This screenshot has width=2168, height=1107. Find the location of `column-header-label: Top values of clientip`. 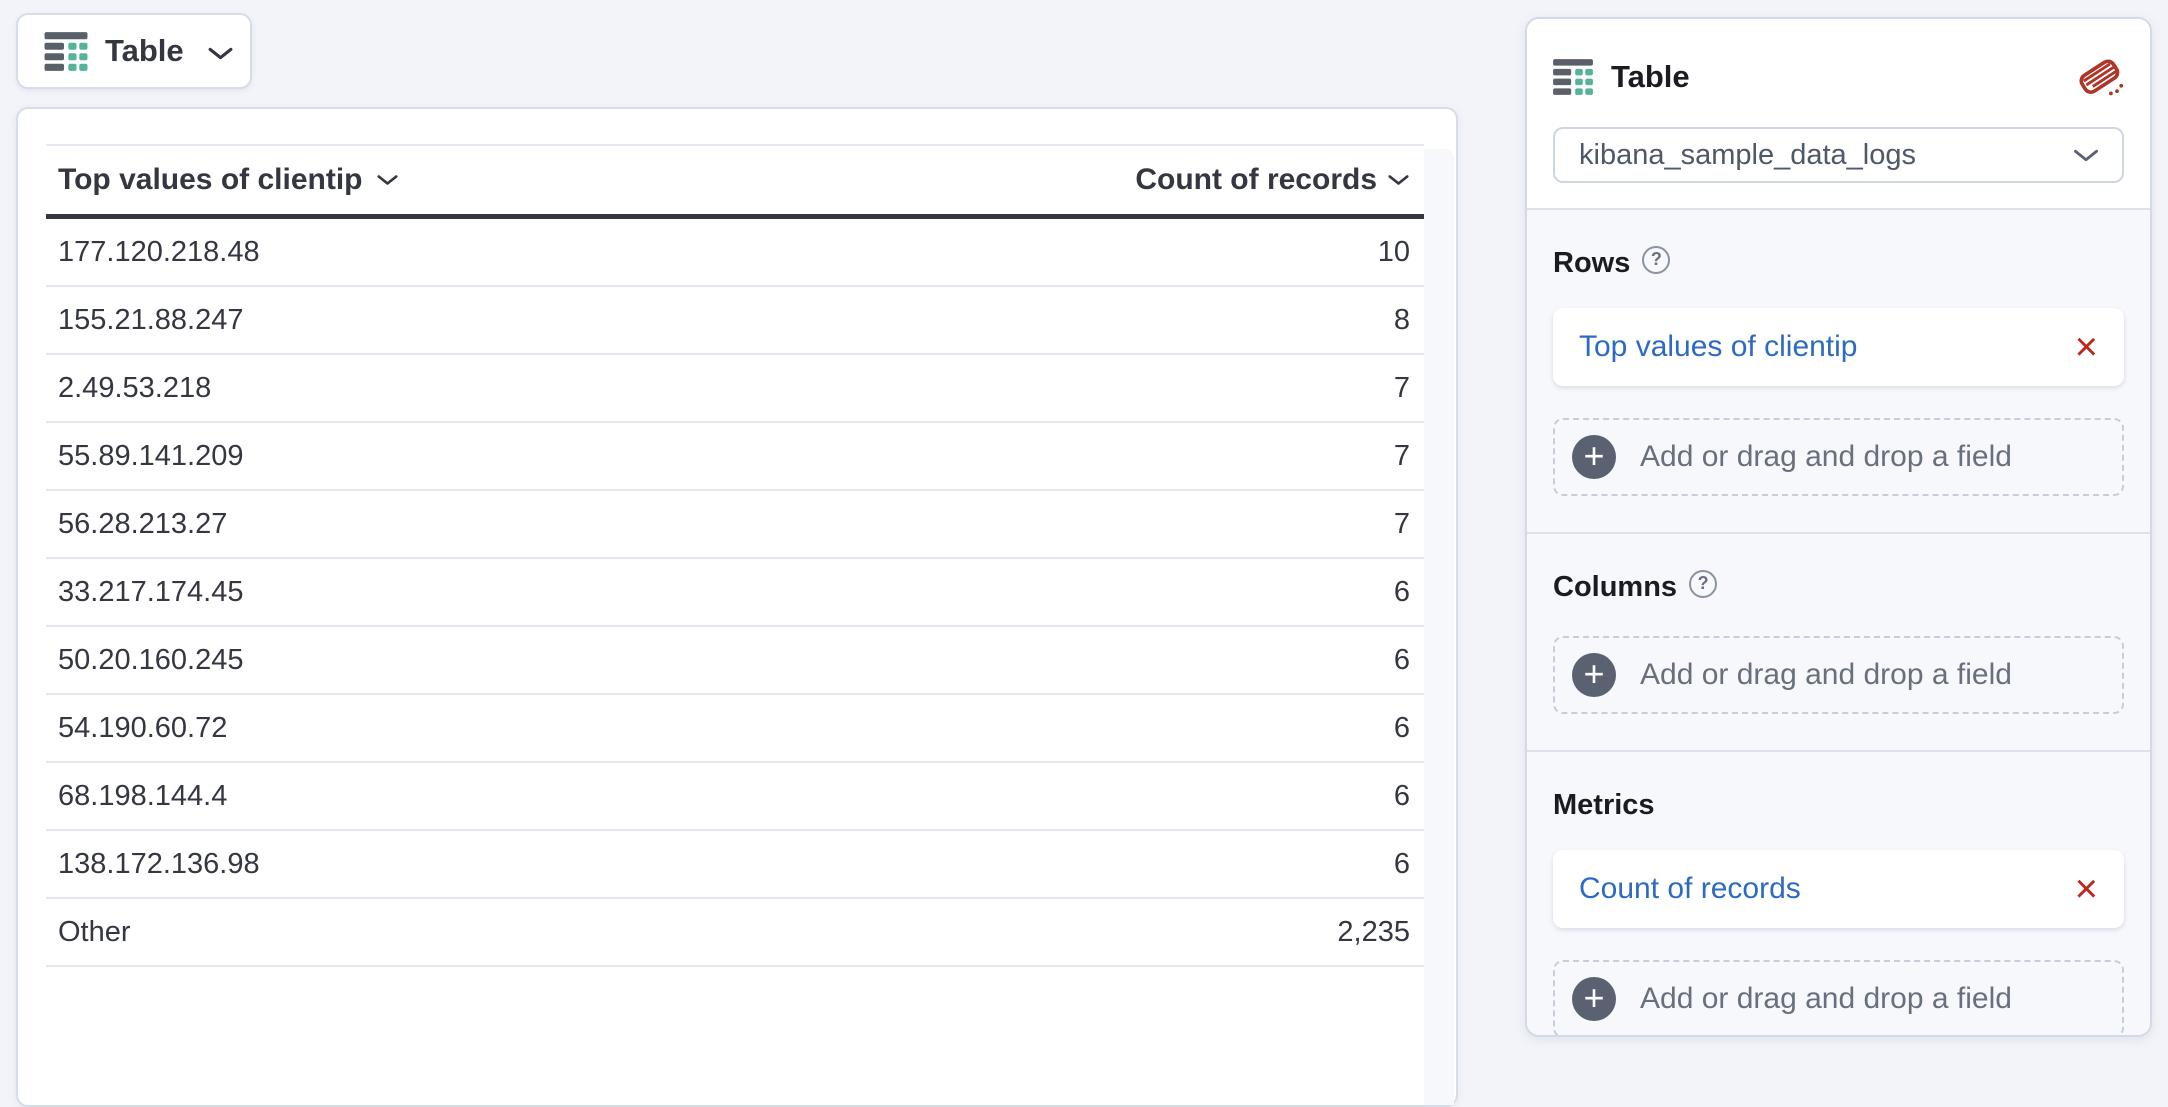

column-header-label: Top values of clientip is located at coordinates (210, 179).